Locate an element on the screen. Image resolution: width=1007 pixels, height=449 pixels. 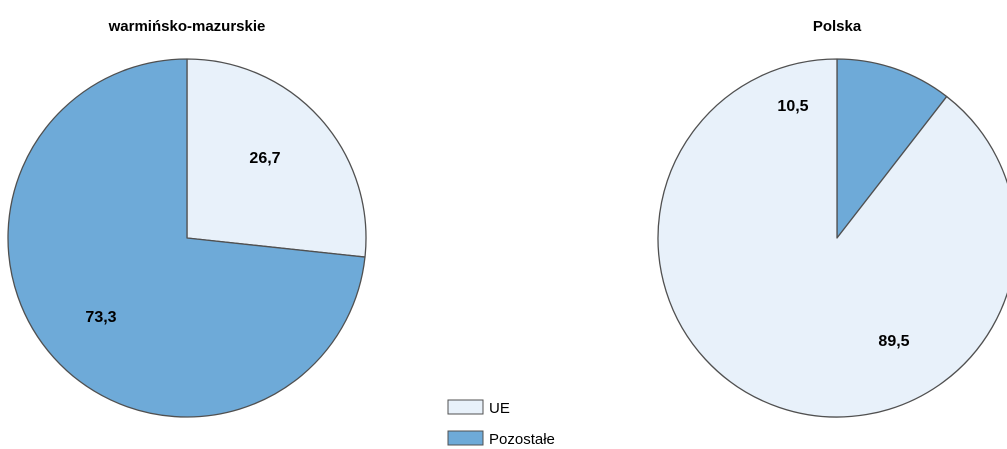
pie-slice-ue-warminsko-mazurskie is located at coordinates (276, 158).